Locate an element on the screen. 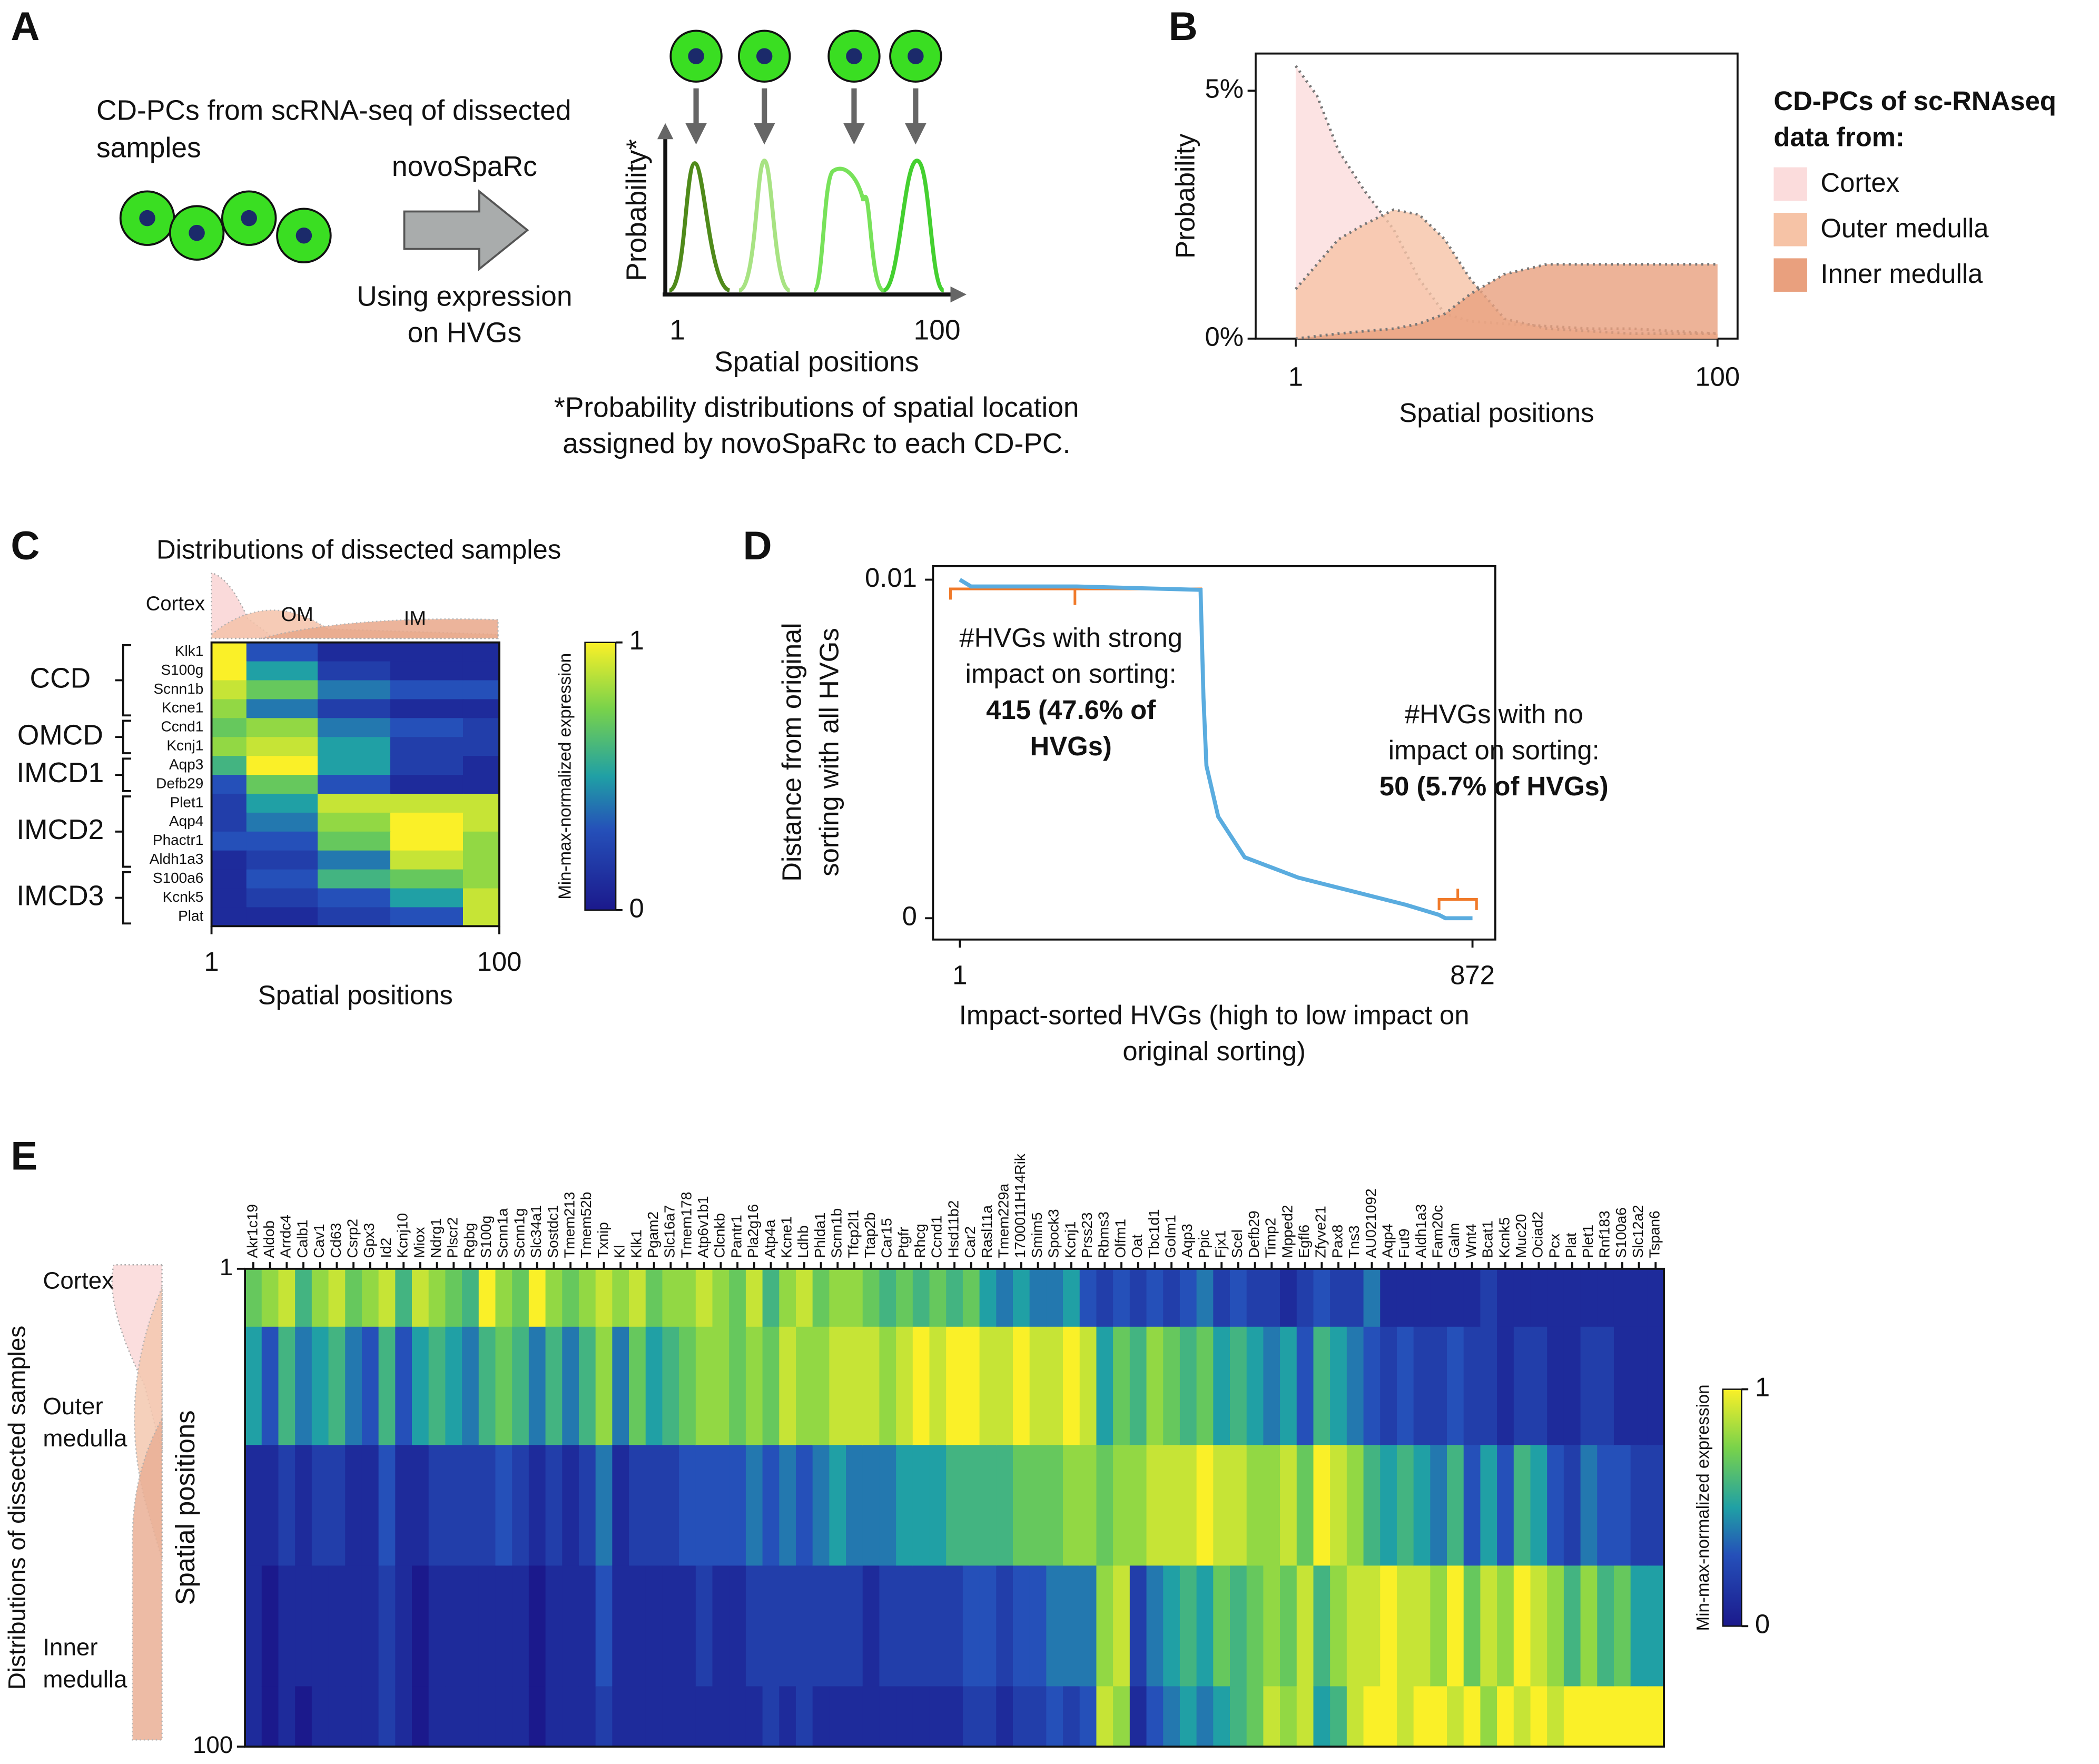  x-tick-label: 100 is located at coordinates (499, 962).